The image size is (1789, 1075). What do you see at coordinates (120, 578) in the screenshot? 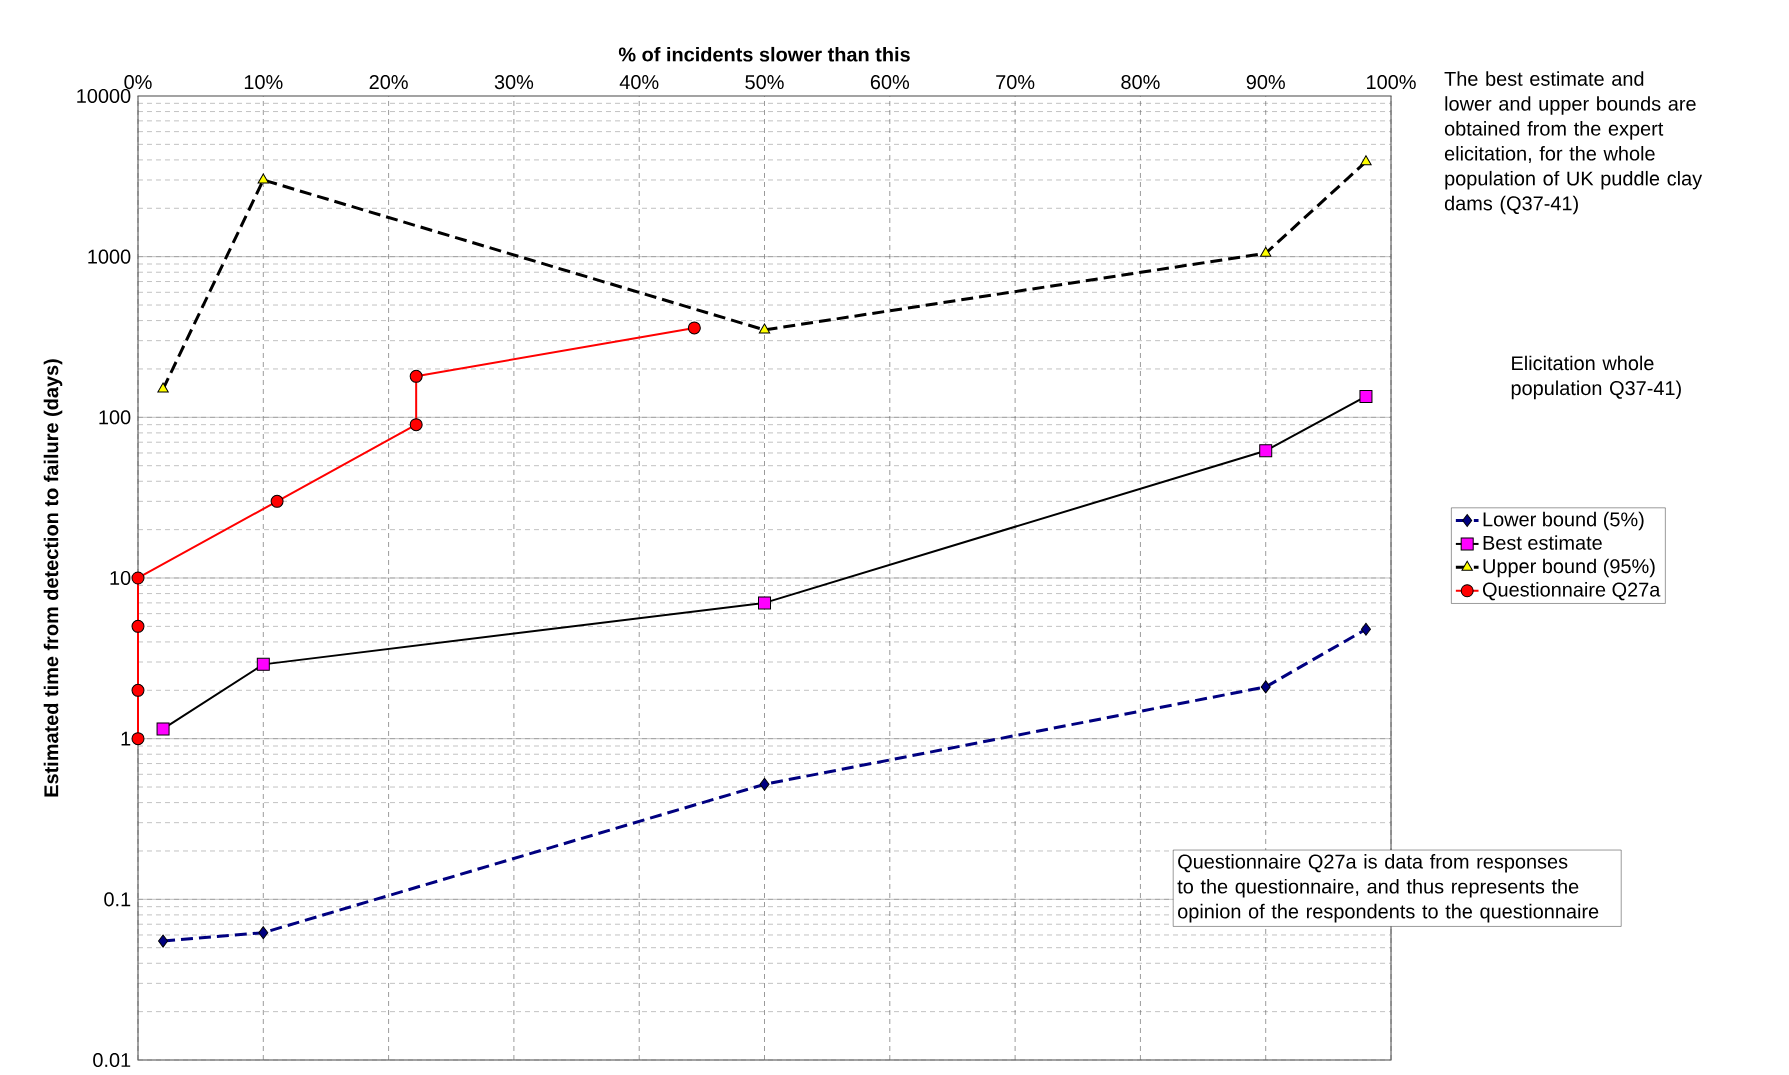
I see `y-tick-label: 10` at bounding box center [120, 578].